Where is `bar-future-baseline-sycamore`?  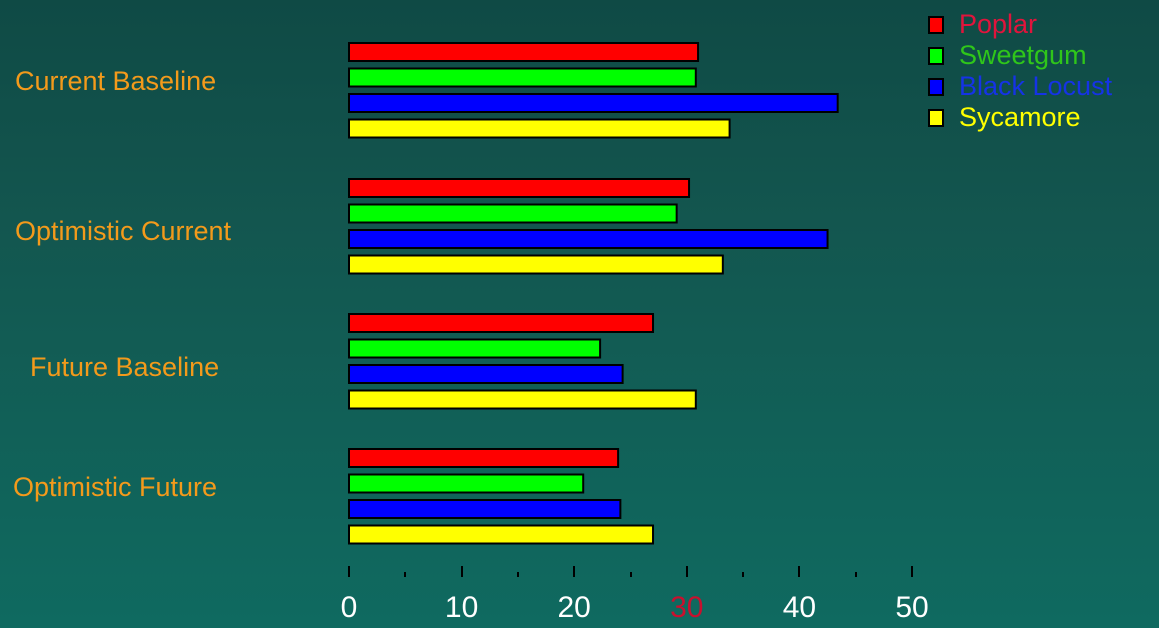
bar-future-baseline-sycamore is located at coordinates (522, 400).